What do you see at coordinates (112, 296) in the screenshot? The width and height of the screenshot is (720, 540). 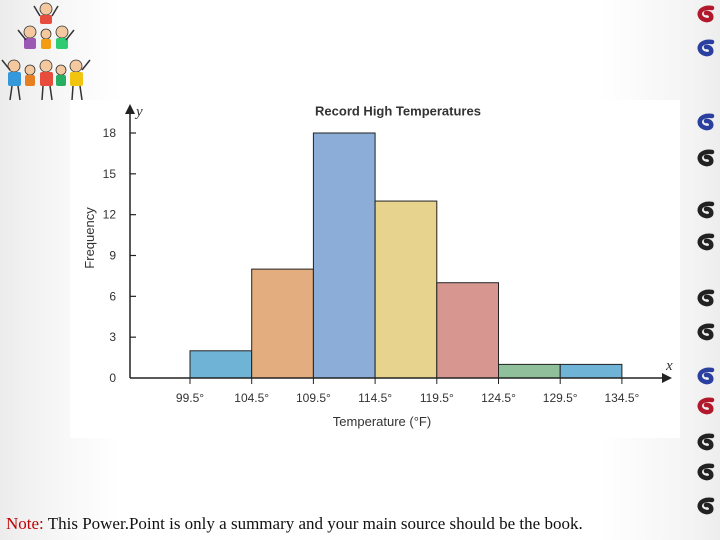 I see `y-tick-label: 6` at bounding box center [112, 296].